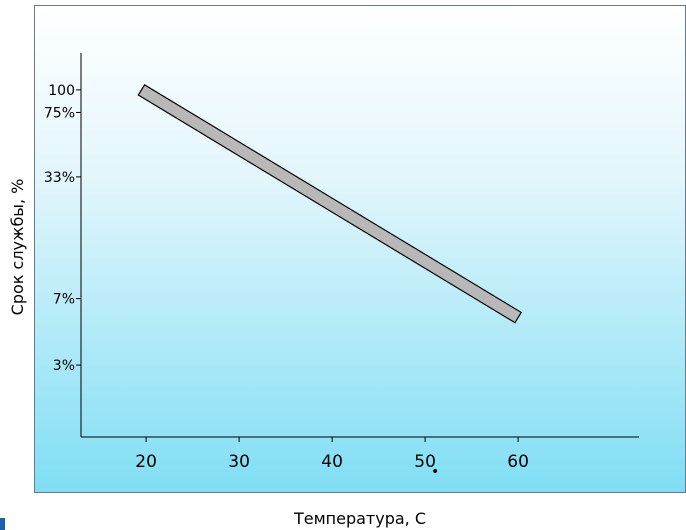  I want to click on x-tick-label: 30, so click(239, 462).